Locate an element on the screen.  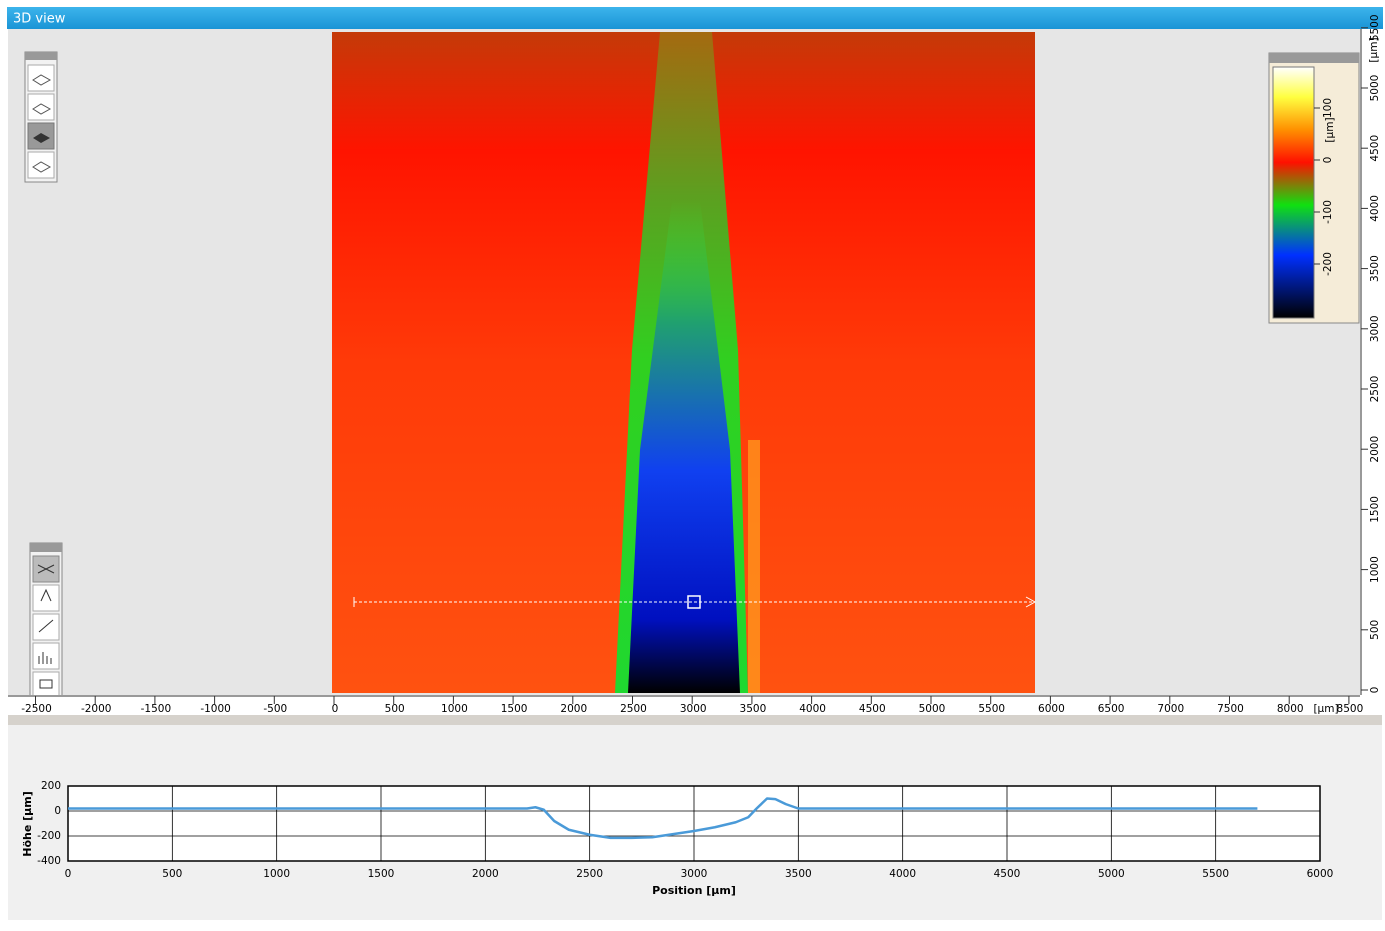
y-ruler-label: 500 is located at coordinates (1375, 630).